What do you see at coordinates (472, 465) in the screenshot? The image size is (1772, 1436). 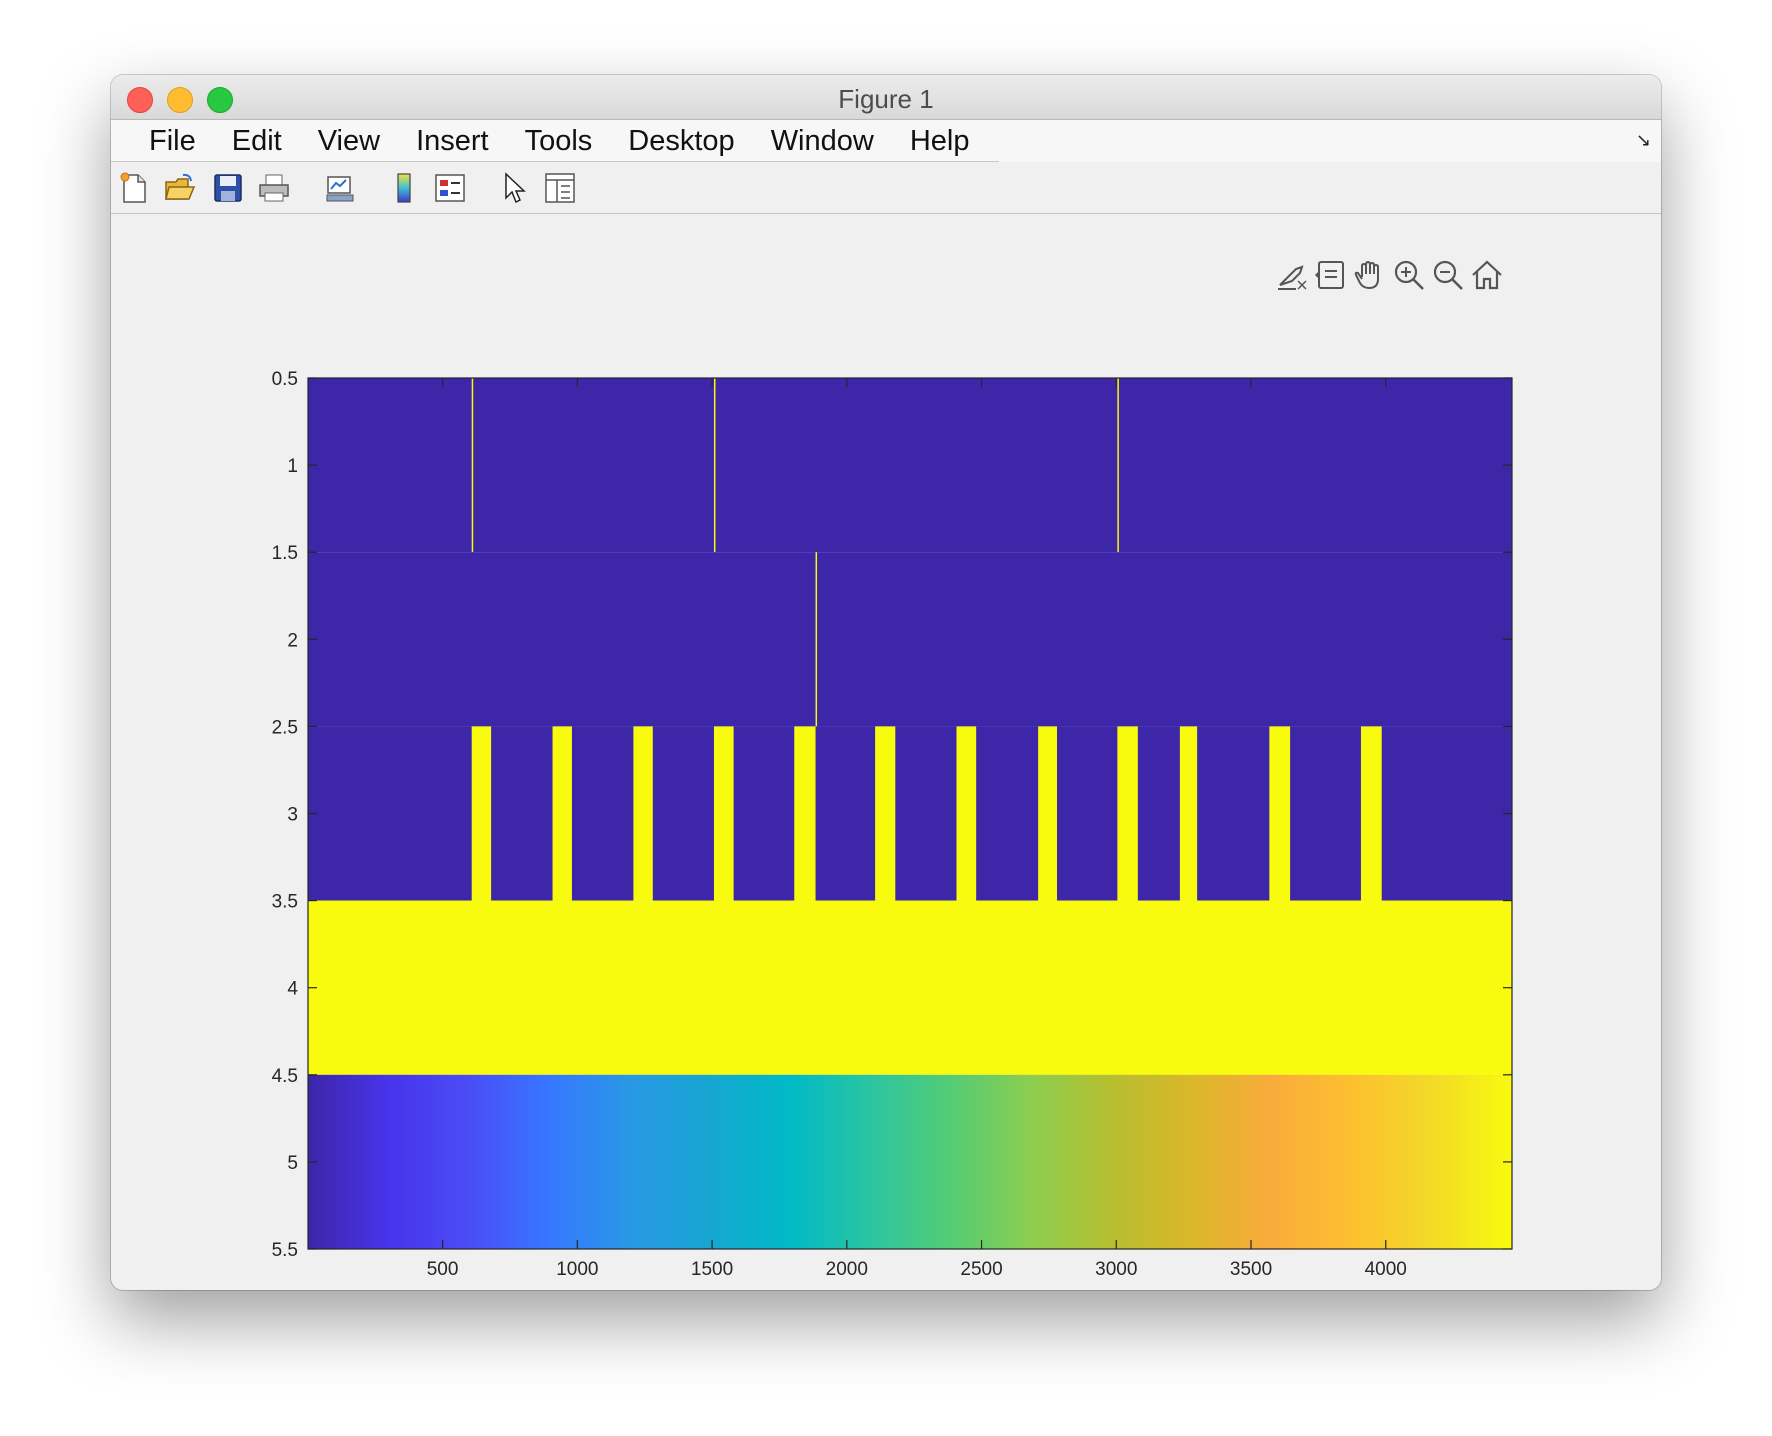 I see `heatmap-cell-row1-col608` at bounding box center [472, 465].